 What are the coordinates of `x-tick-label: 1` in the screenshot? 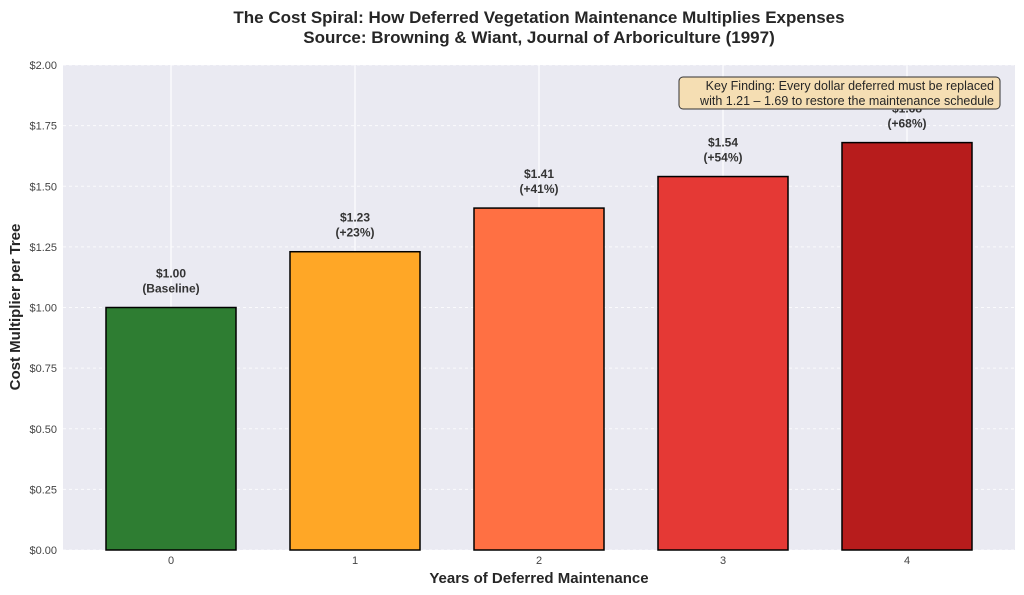 It's located at (355, 561).